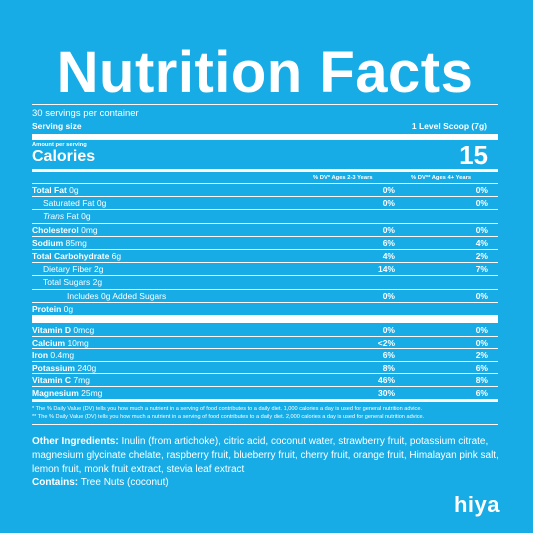 This screenshot has width=533, height=533. What do you see at coordinates (265, 269) in the screenshot?
I see `nutrient-row: Dietary Fiber 2g 14% 7%` at bounding box center [265, 269].